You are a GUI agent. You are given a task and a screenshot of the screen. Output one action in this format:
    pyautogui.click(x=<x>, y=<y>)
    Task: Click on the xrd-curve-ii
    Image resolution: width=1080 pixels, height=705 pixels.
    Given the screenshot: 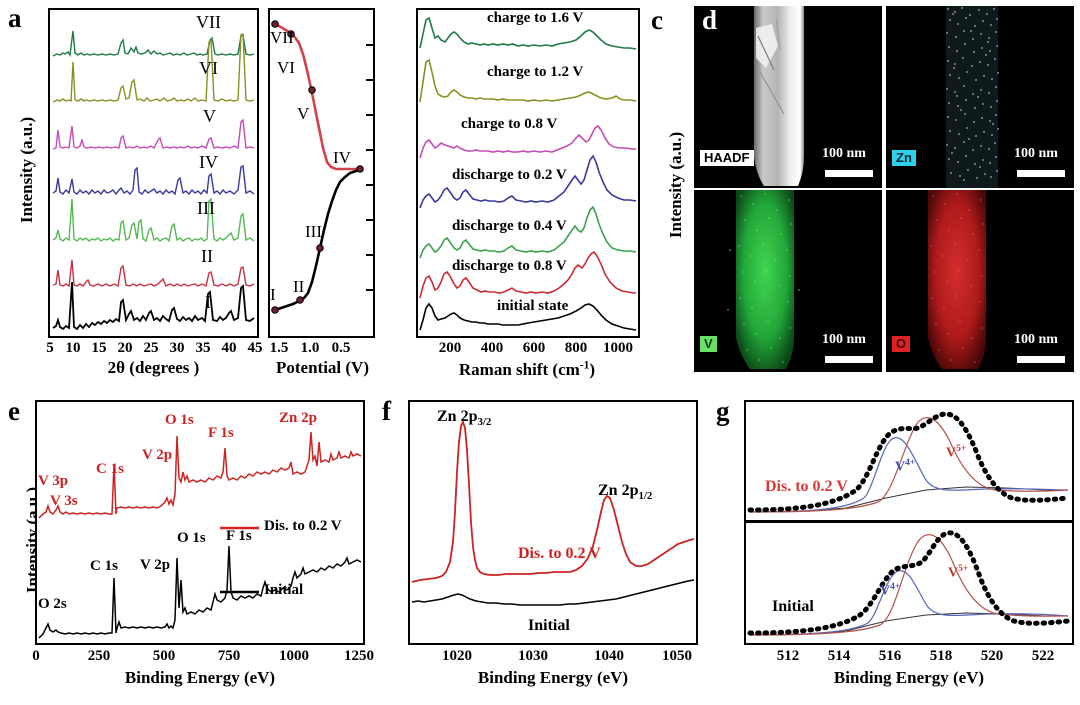 What is the action you would take?
    pyautogui.click(x=153, y=273)
    